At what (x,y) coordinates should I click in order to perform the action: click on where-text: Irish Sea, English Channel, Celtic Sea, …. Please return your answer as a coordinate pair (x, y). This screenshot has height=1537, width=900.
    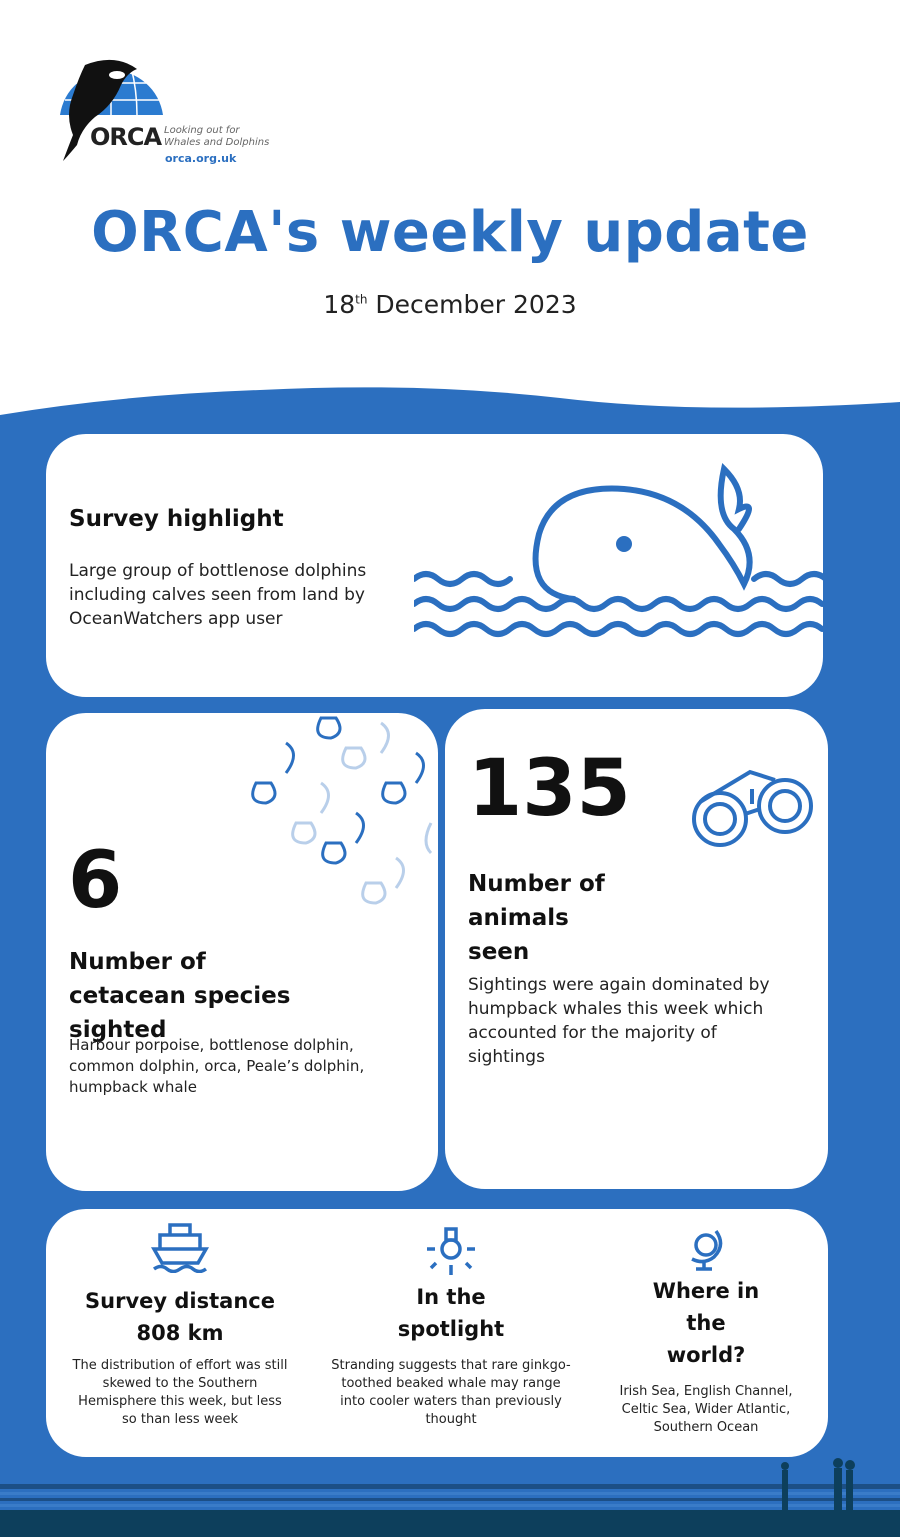
    Looking at the image, I should click on (706, 1409).